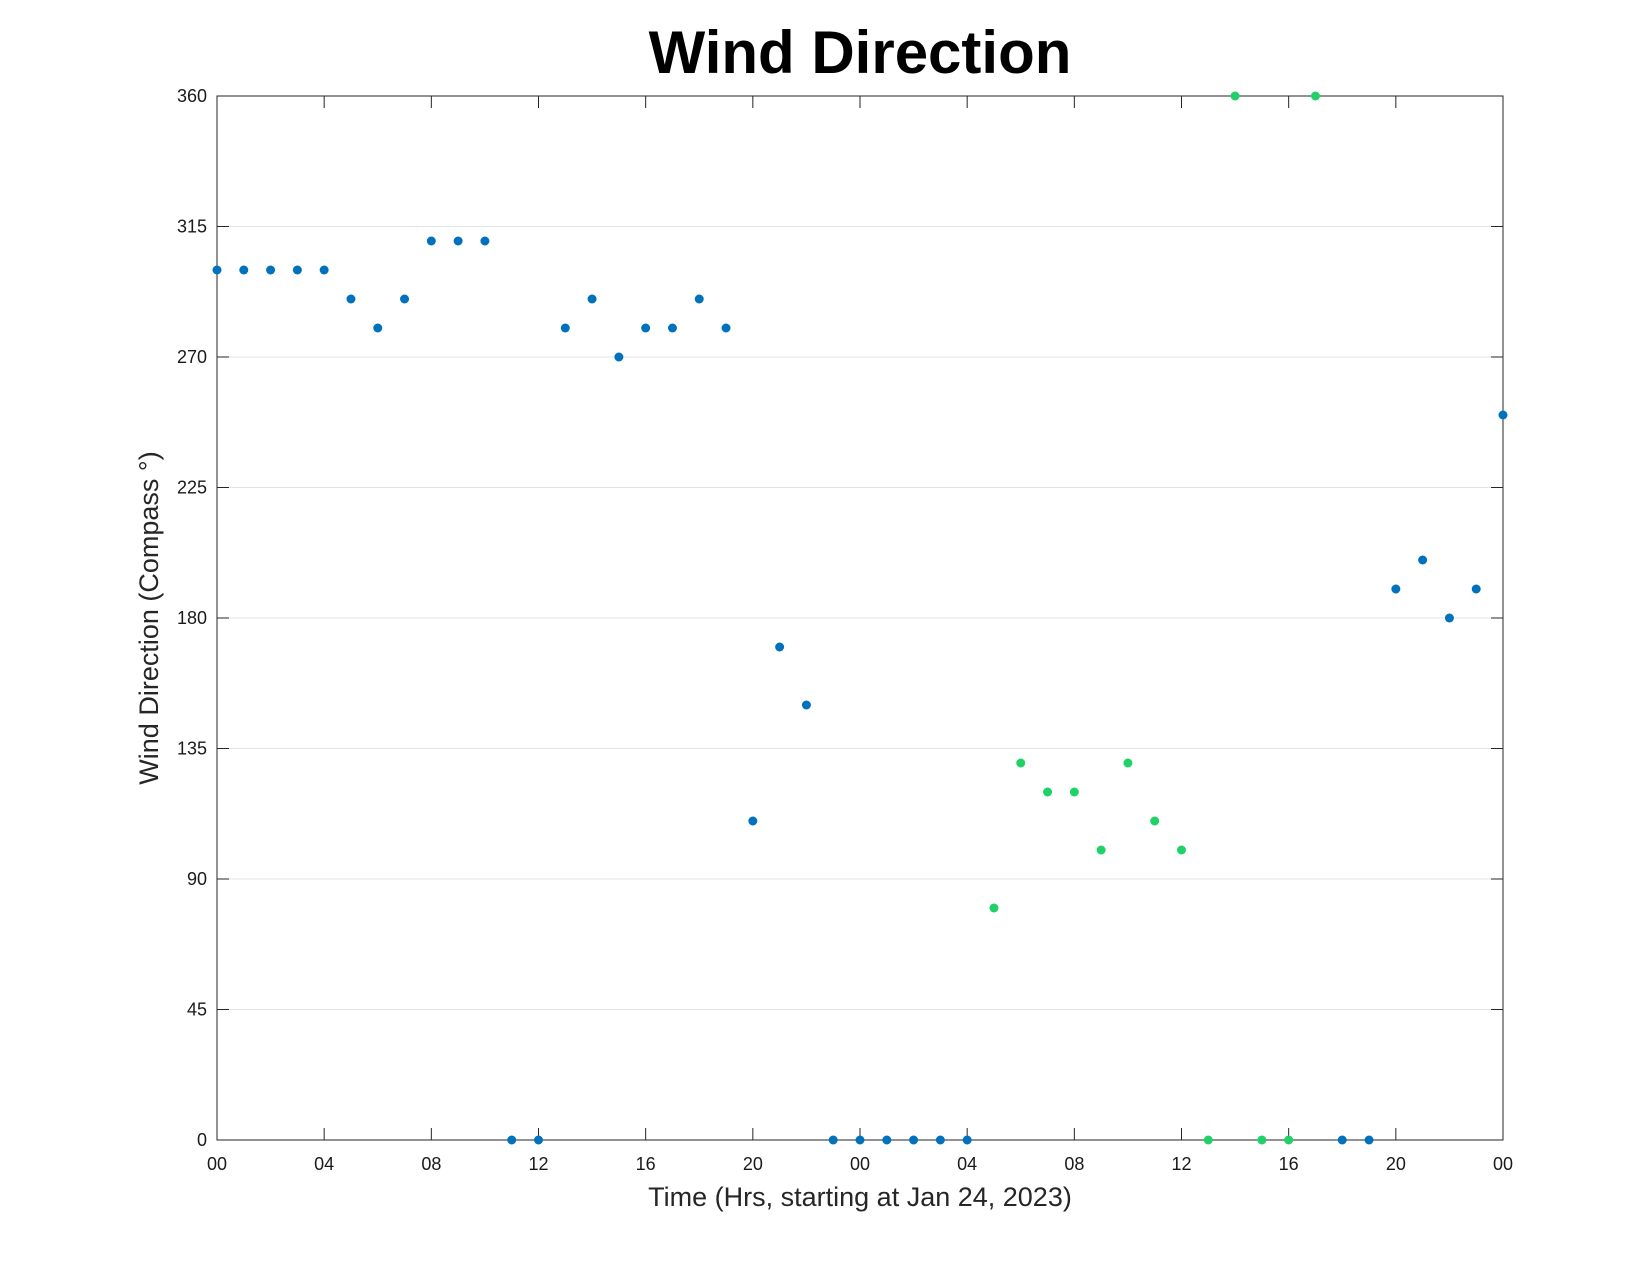 This screenshot has height=1275, width=1650. Describe the element at coordinates (197, 879) in the screenshot. I see `y-tick-label: 90` at that location.